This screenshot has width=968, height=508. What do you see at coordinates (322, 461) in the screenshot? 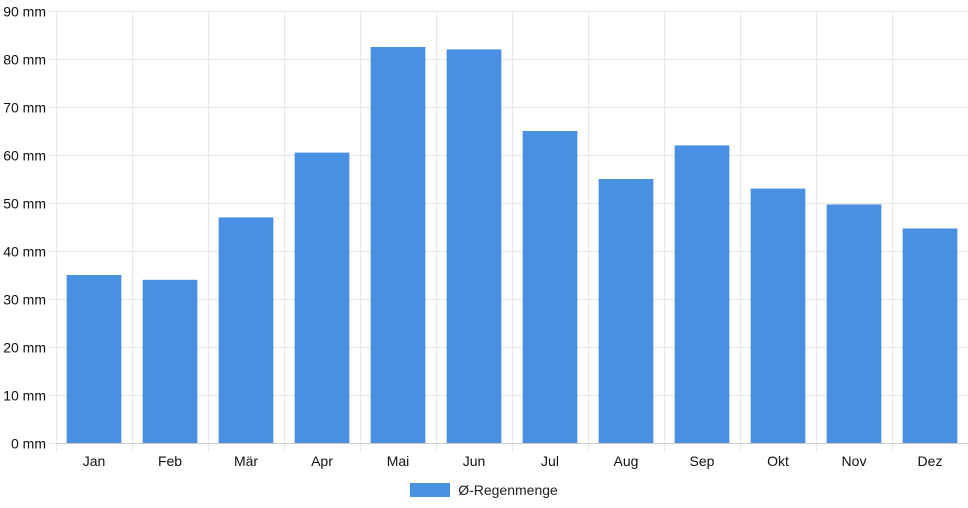
I see `x-tick-label: Apr` at bounding box center [322, 461].